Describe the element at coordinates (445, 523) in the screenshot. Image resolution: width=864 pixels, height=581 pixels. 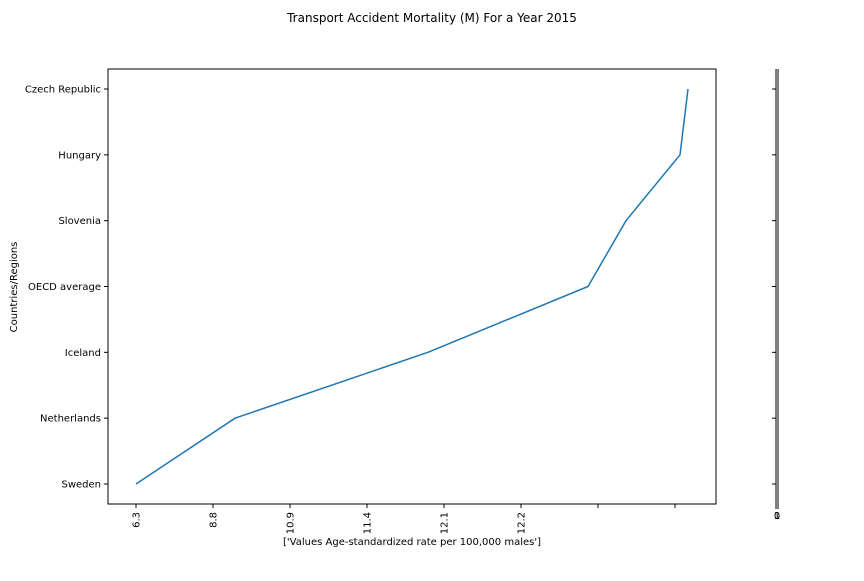
I see `x-tick-label: 12.1` at that location.